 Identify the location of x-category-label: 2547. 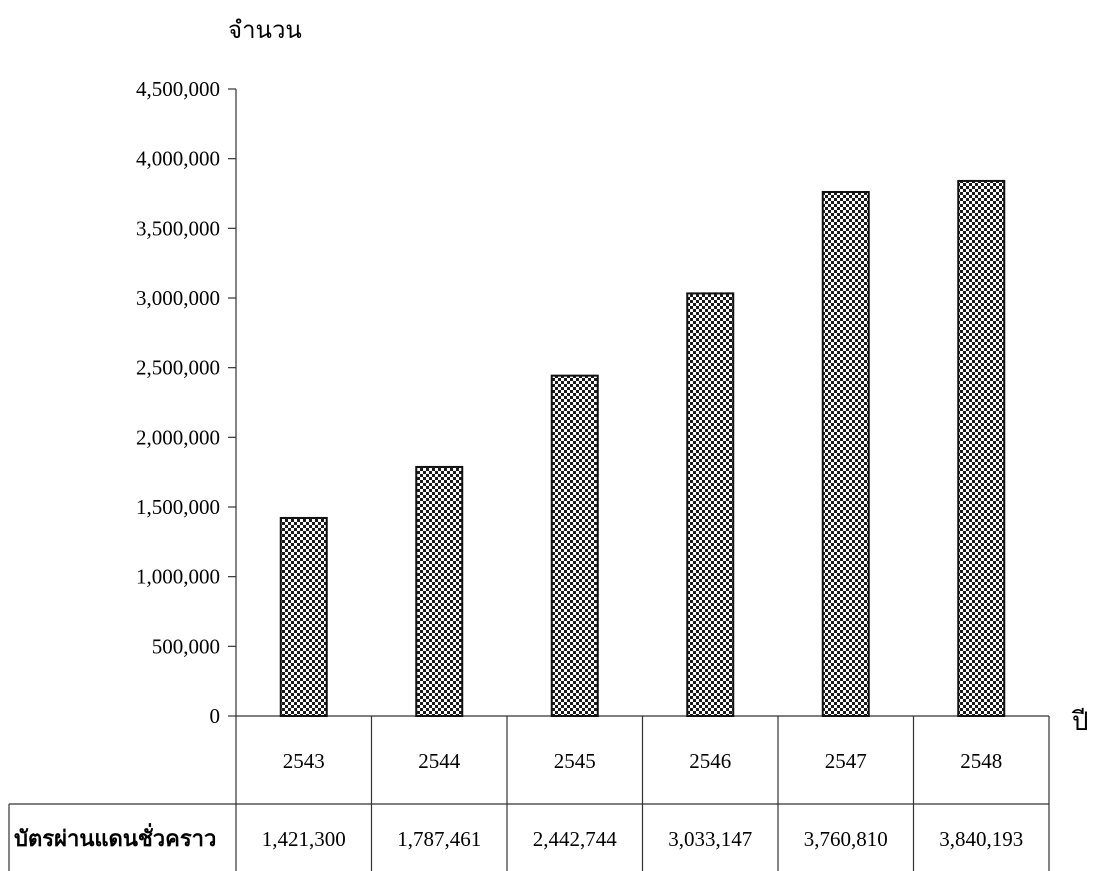
(846, 761).